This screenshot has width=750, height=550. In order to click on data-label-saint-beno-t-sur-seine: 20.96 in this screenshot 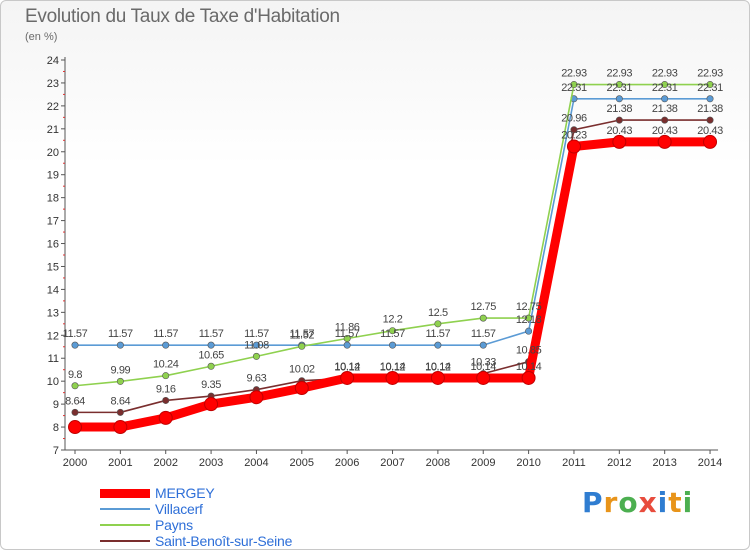, I will do `click(574, 119)`.